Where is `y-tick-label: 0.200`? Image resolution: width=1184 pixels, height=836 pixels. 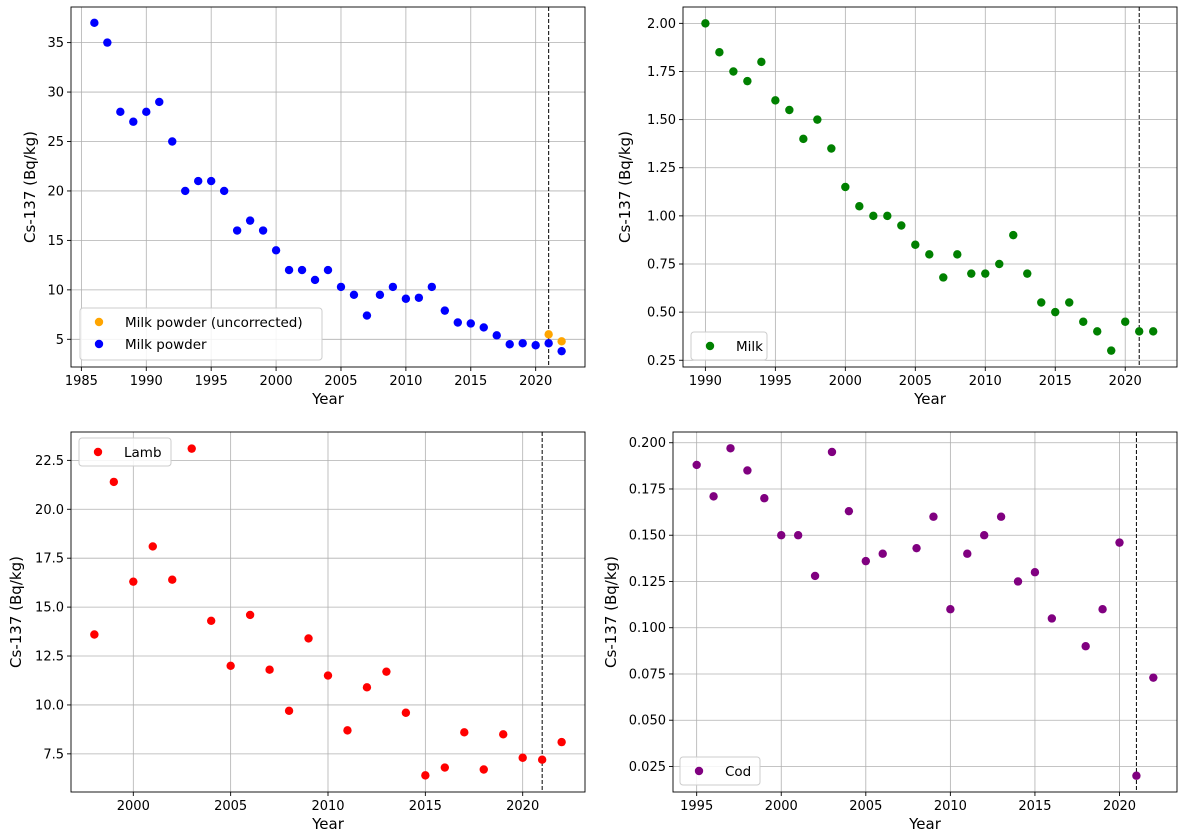
y-tick-label: 0.200 is located at coordinates (647, 443).